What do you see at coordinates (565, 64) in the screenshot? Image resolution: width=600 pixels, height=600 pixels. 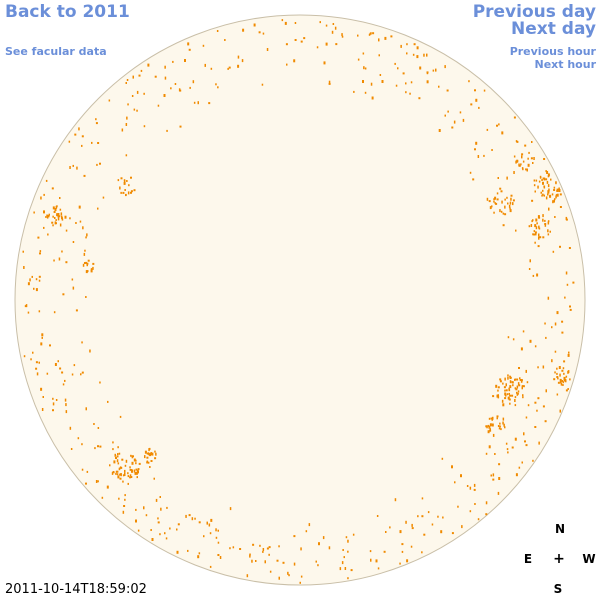 I see `next-hour-link: Next hour` at bounding box center [565, 64].